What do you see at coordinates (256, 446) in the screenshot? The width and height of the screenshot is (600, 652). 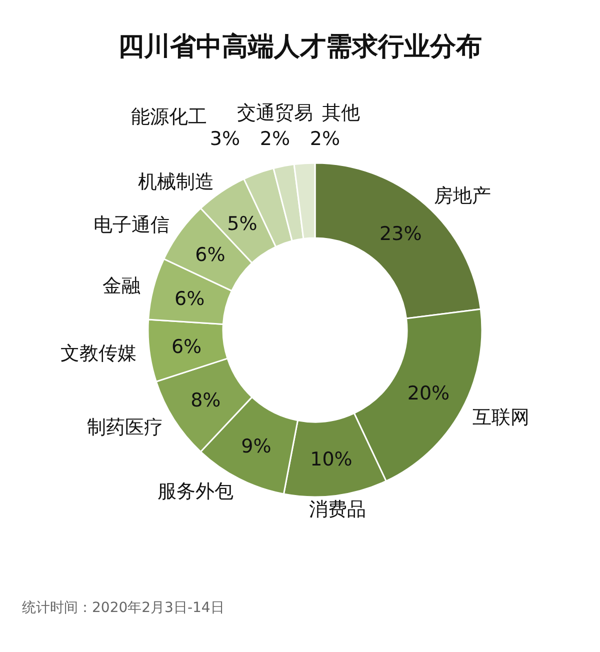 I see `data-label: 9%` at bounding box center [256, 446].